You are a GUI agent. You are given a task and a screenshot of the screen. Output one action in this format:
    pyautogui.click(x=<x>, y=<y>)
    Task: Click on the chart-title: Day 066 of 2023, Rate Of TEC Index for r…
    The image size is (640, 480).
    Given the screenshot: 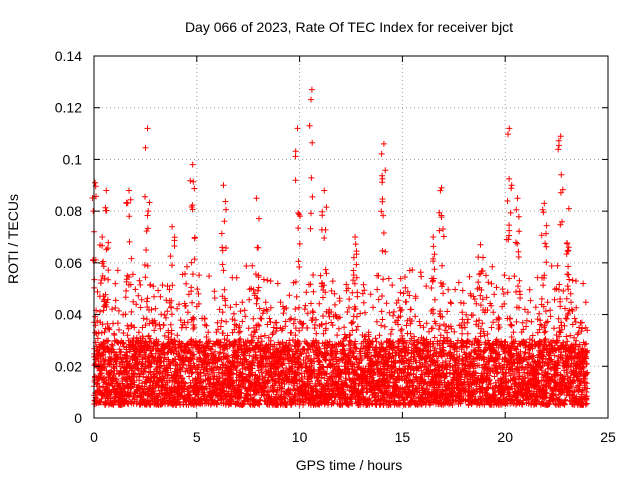 What is the action you would take?
    pyautogui.click(x=349, y=27)
    